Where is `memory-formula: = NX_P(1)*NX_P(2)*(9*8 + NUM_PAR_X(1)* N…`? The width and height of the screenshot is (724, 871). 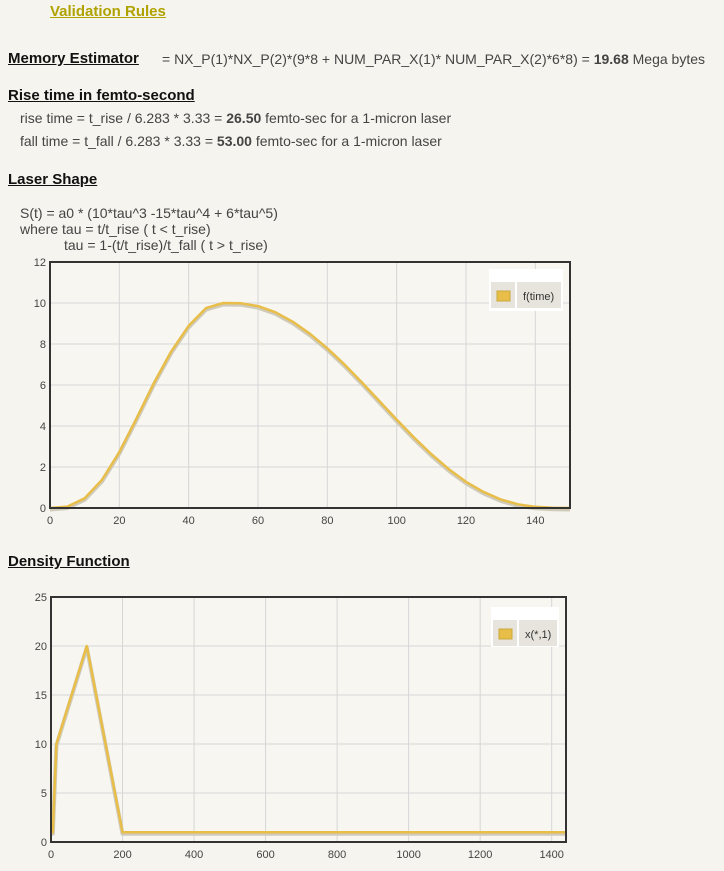
memory-formula: = NX_P(1)*NX_P(2)*(9*8 + NUM_PAR_X(1)* N… is located at coordinates (376, 59).